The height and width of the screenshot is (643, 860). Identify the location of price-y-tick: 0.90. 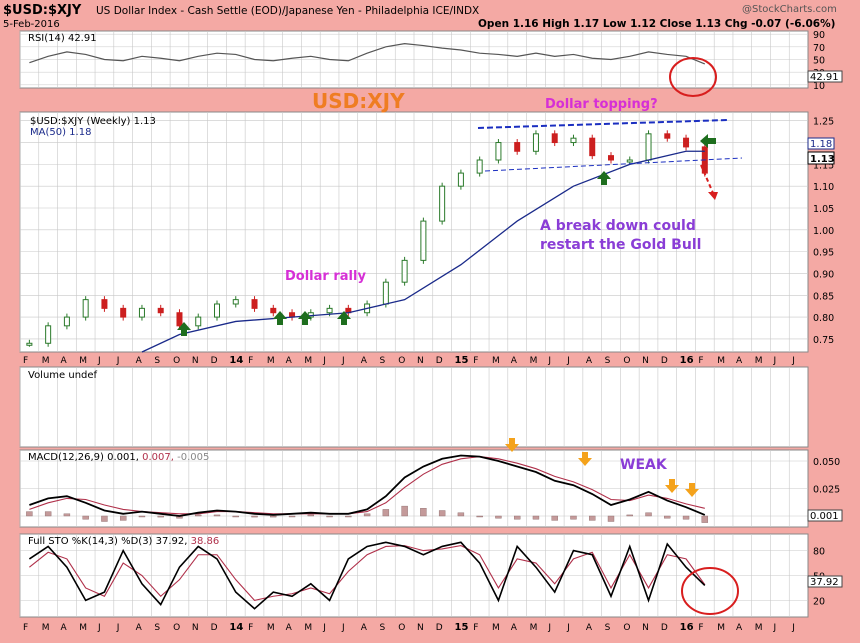
(823, 274).